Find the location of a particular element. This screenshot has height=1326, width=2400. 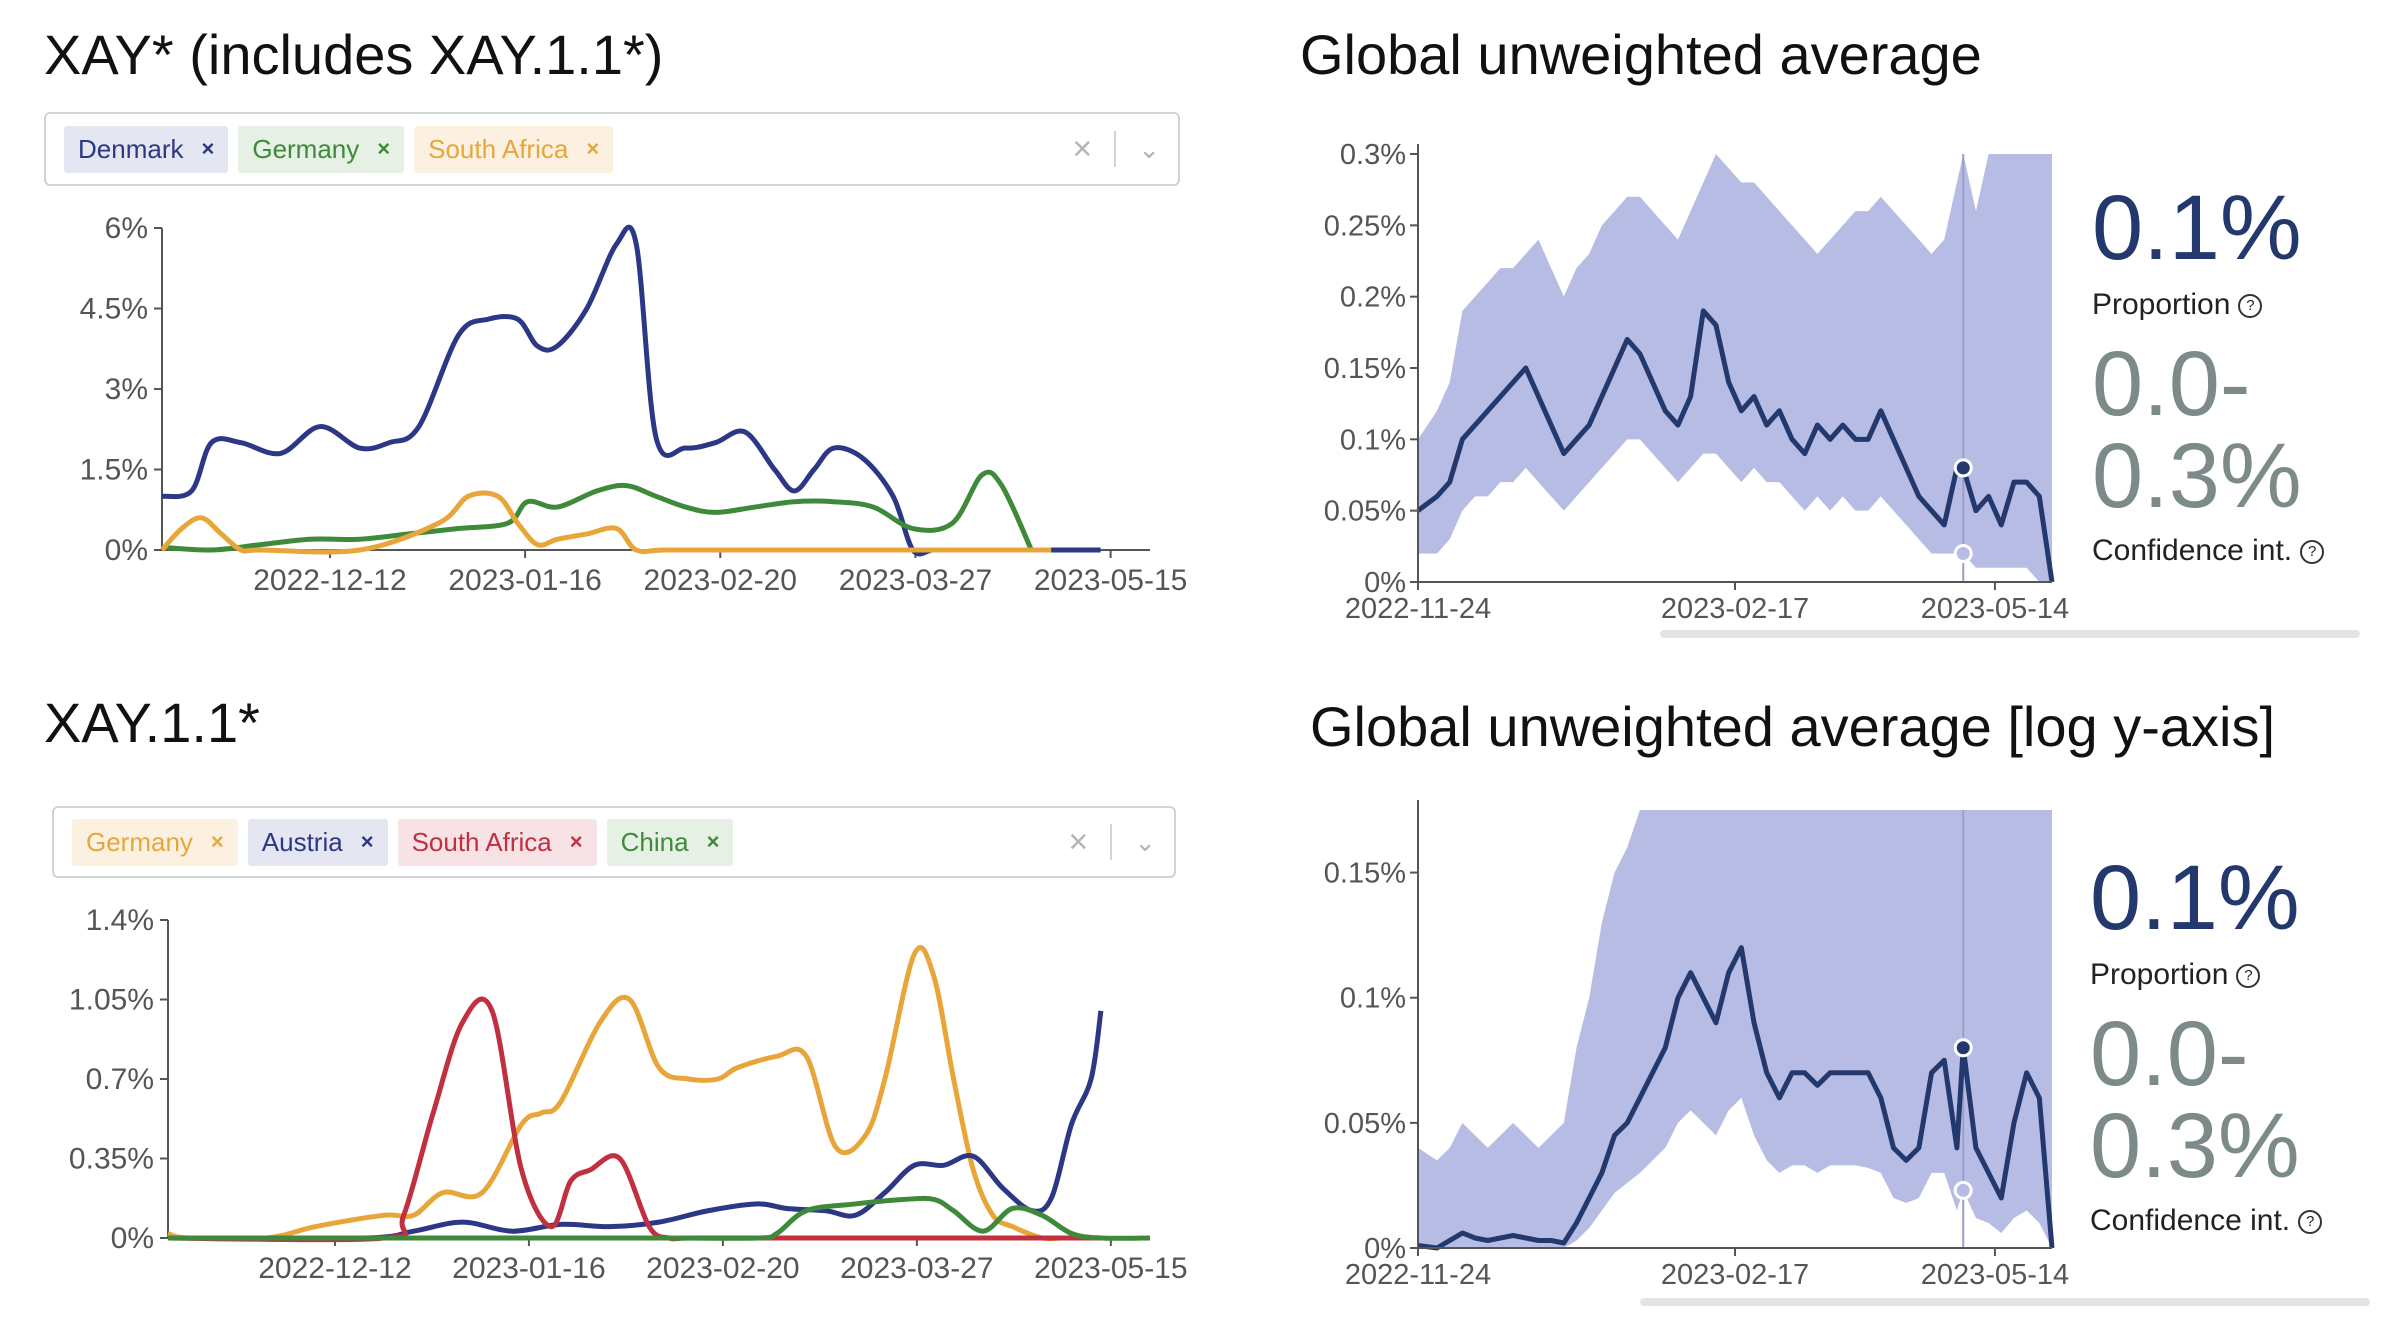

y-tick-label: 0.7% is located at coordinates (120, 1079).